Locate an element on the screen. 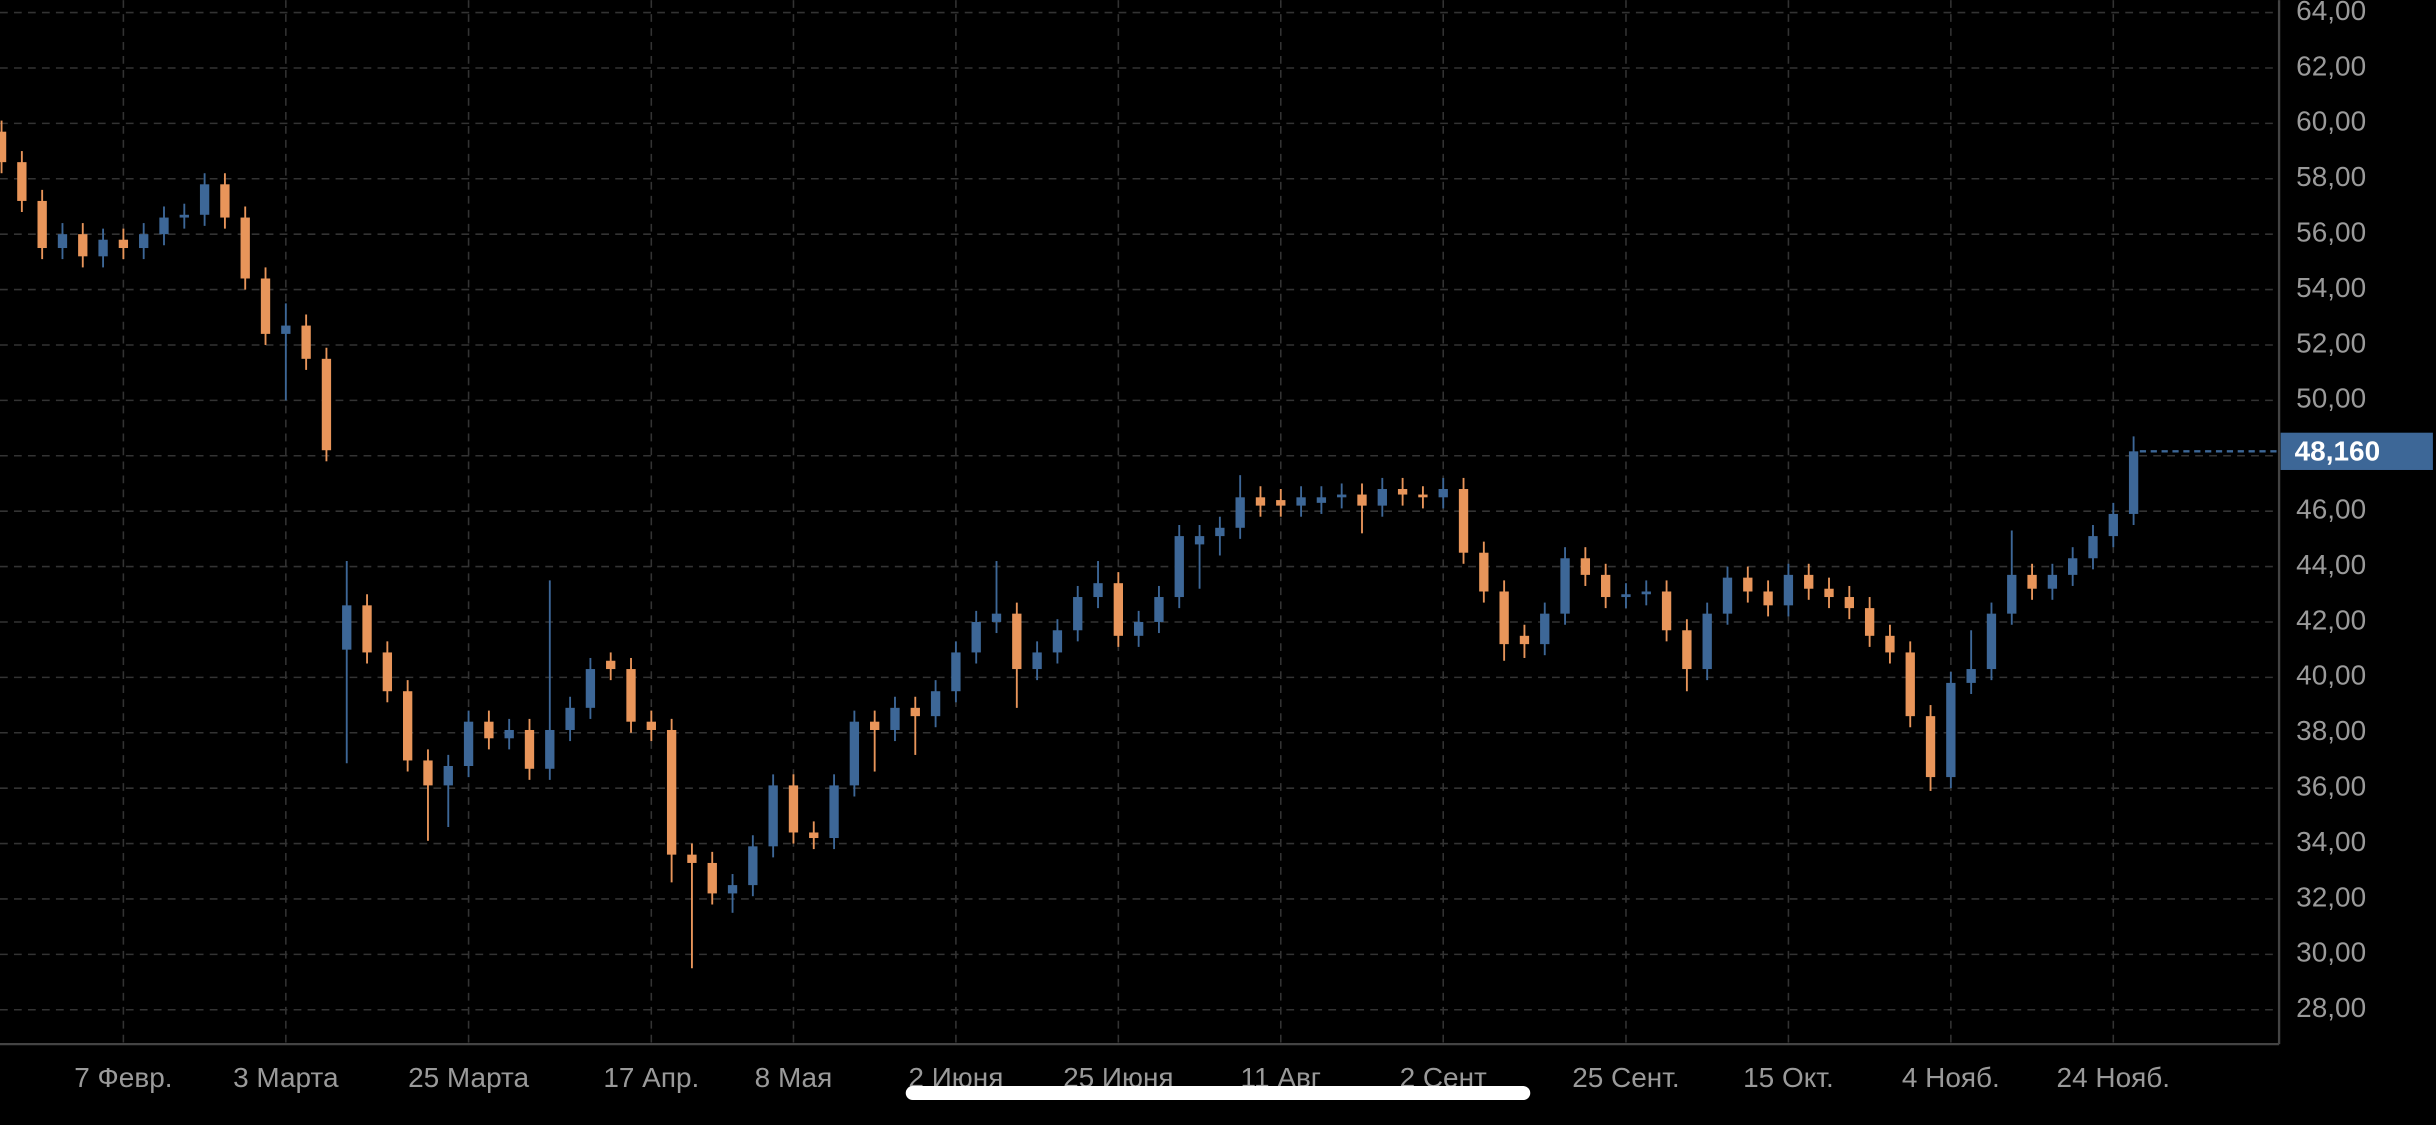 This screenshot has height=1125, width=2436. x-tick-label: 8 Мая is located at coordinates (794, 1077).